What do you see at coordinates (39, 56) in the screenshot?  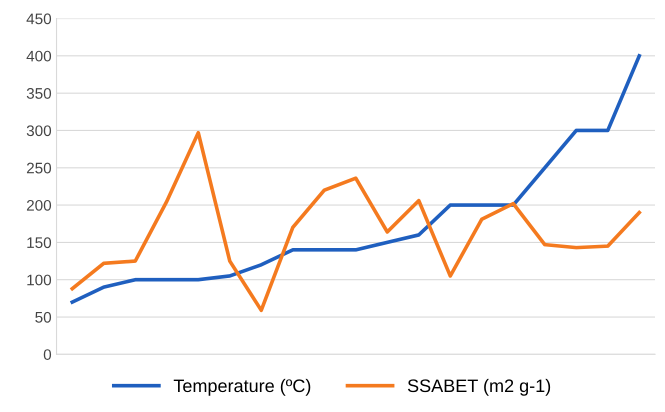 I see `y-tick-label: 400` at bounding box center [39, 56].